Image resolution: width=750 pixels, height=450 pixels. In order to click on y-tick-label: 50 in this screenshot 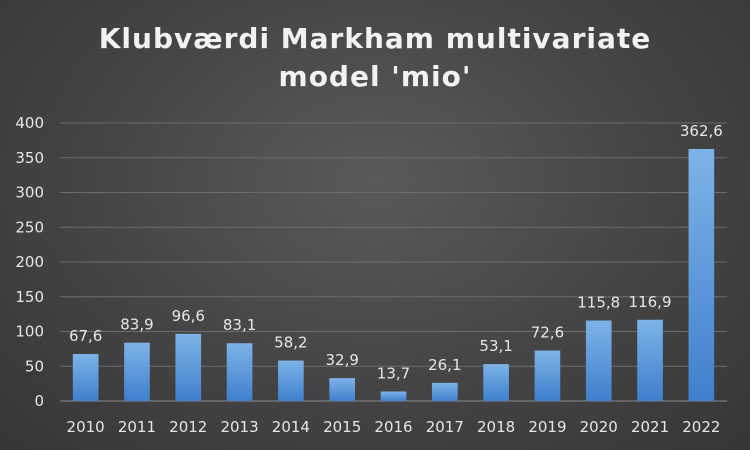, I will do `click(34, 366)`.